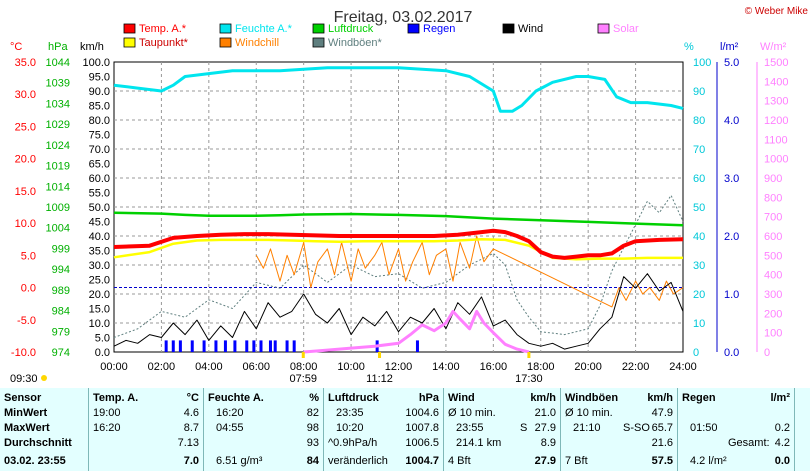 The width and height of the screenshot is (810, 471). I want to click on wind-tick-label: 35.0, so click(99, 252).